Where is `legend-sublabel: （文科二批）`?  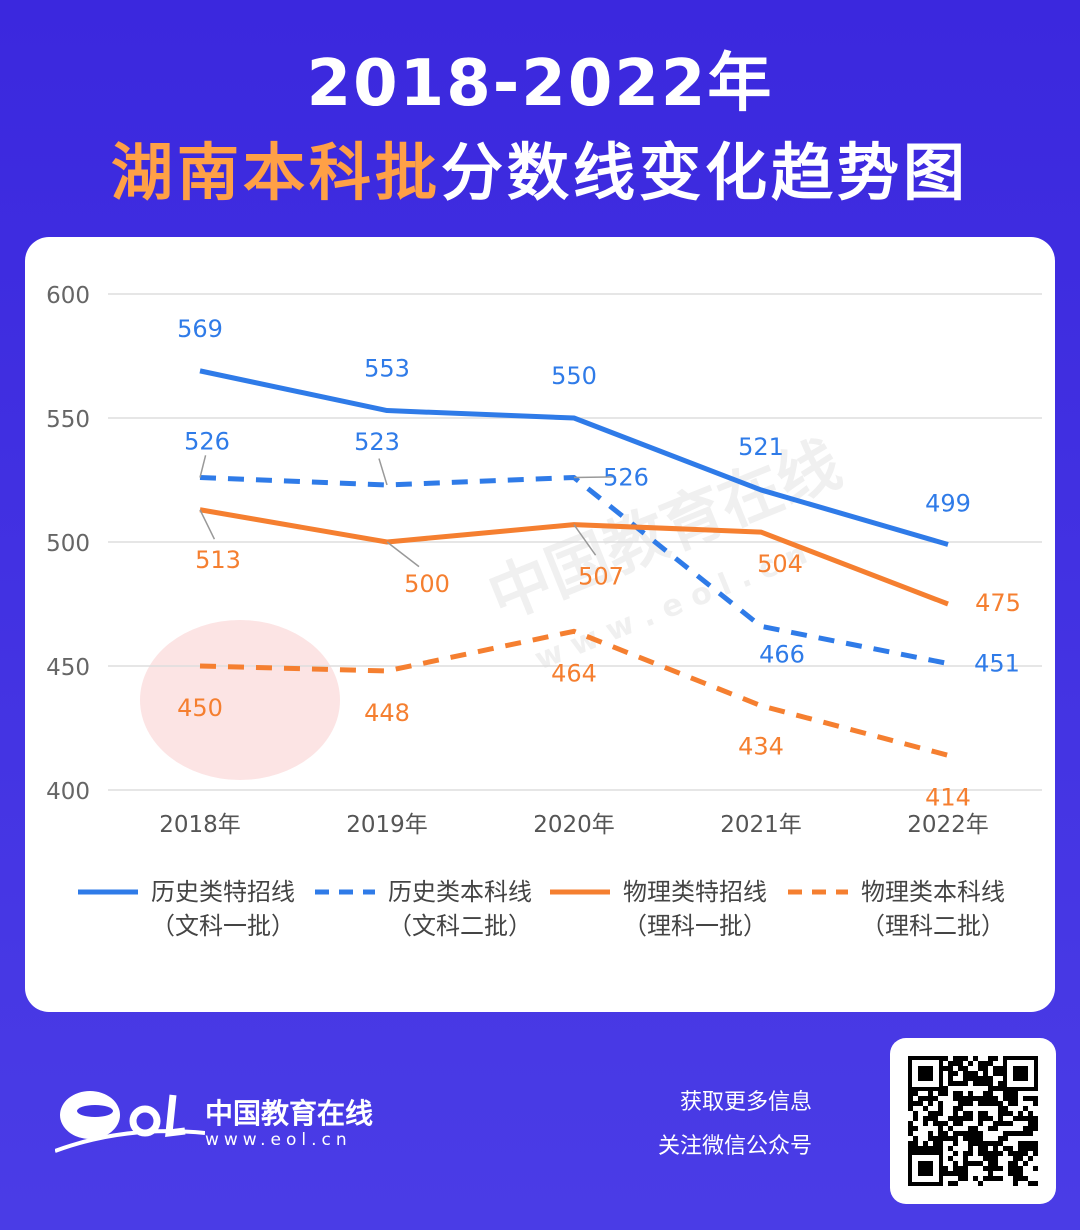
legend-sublabel: （文科二批） is located at coordinates (460, 926).